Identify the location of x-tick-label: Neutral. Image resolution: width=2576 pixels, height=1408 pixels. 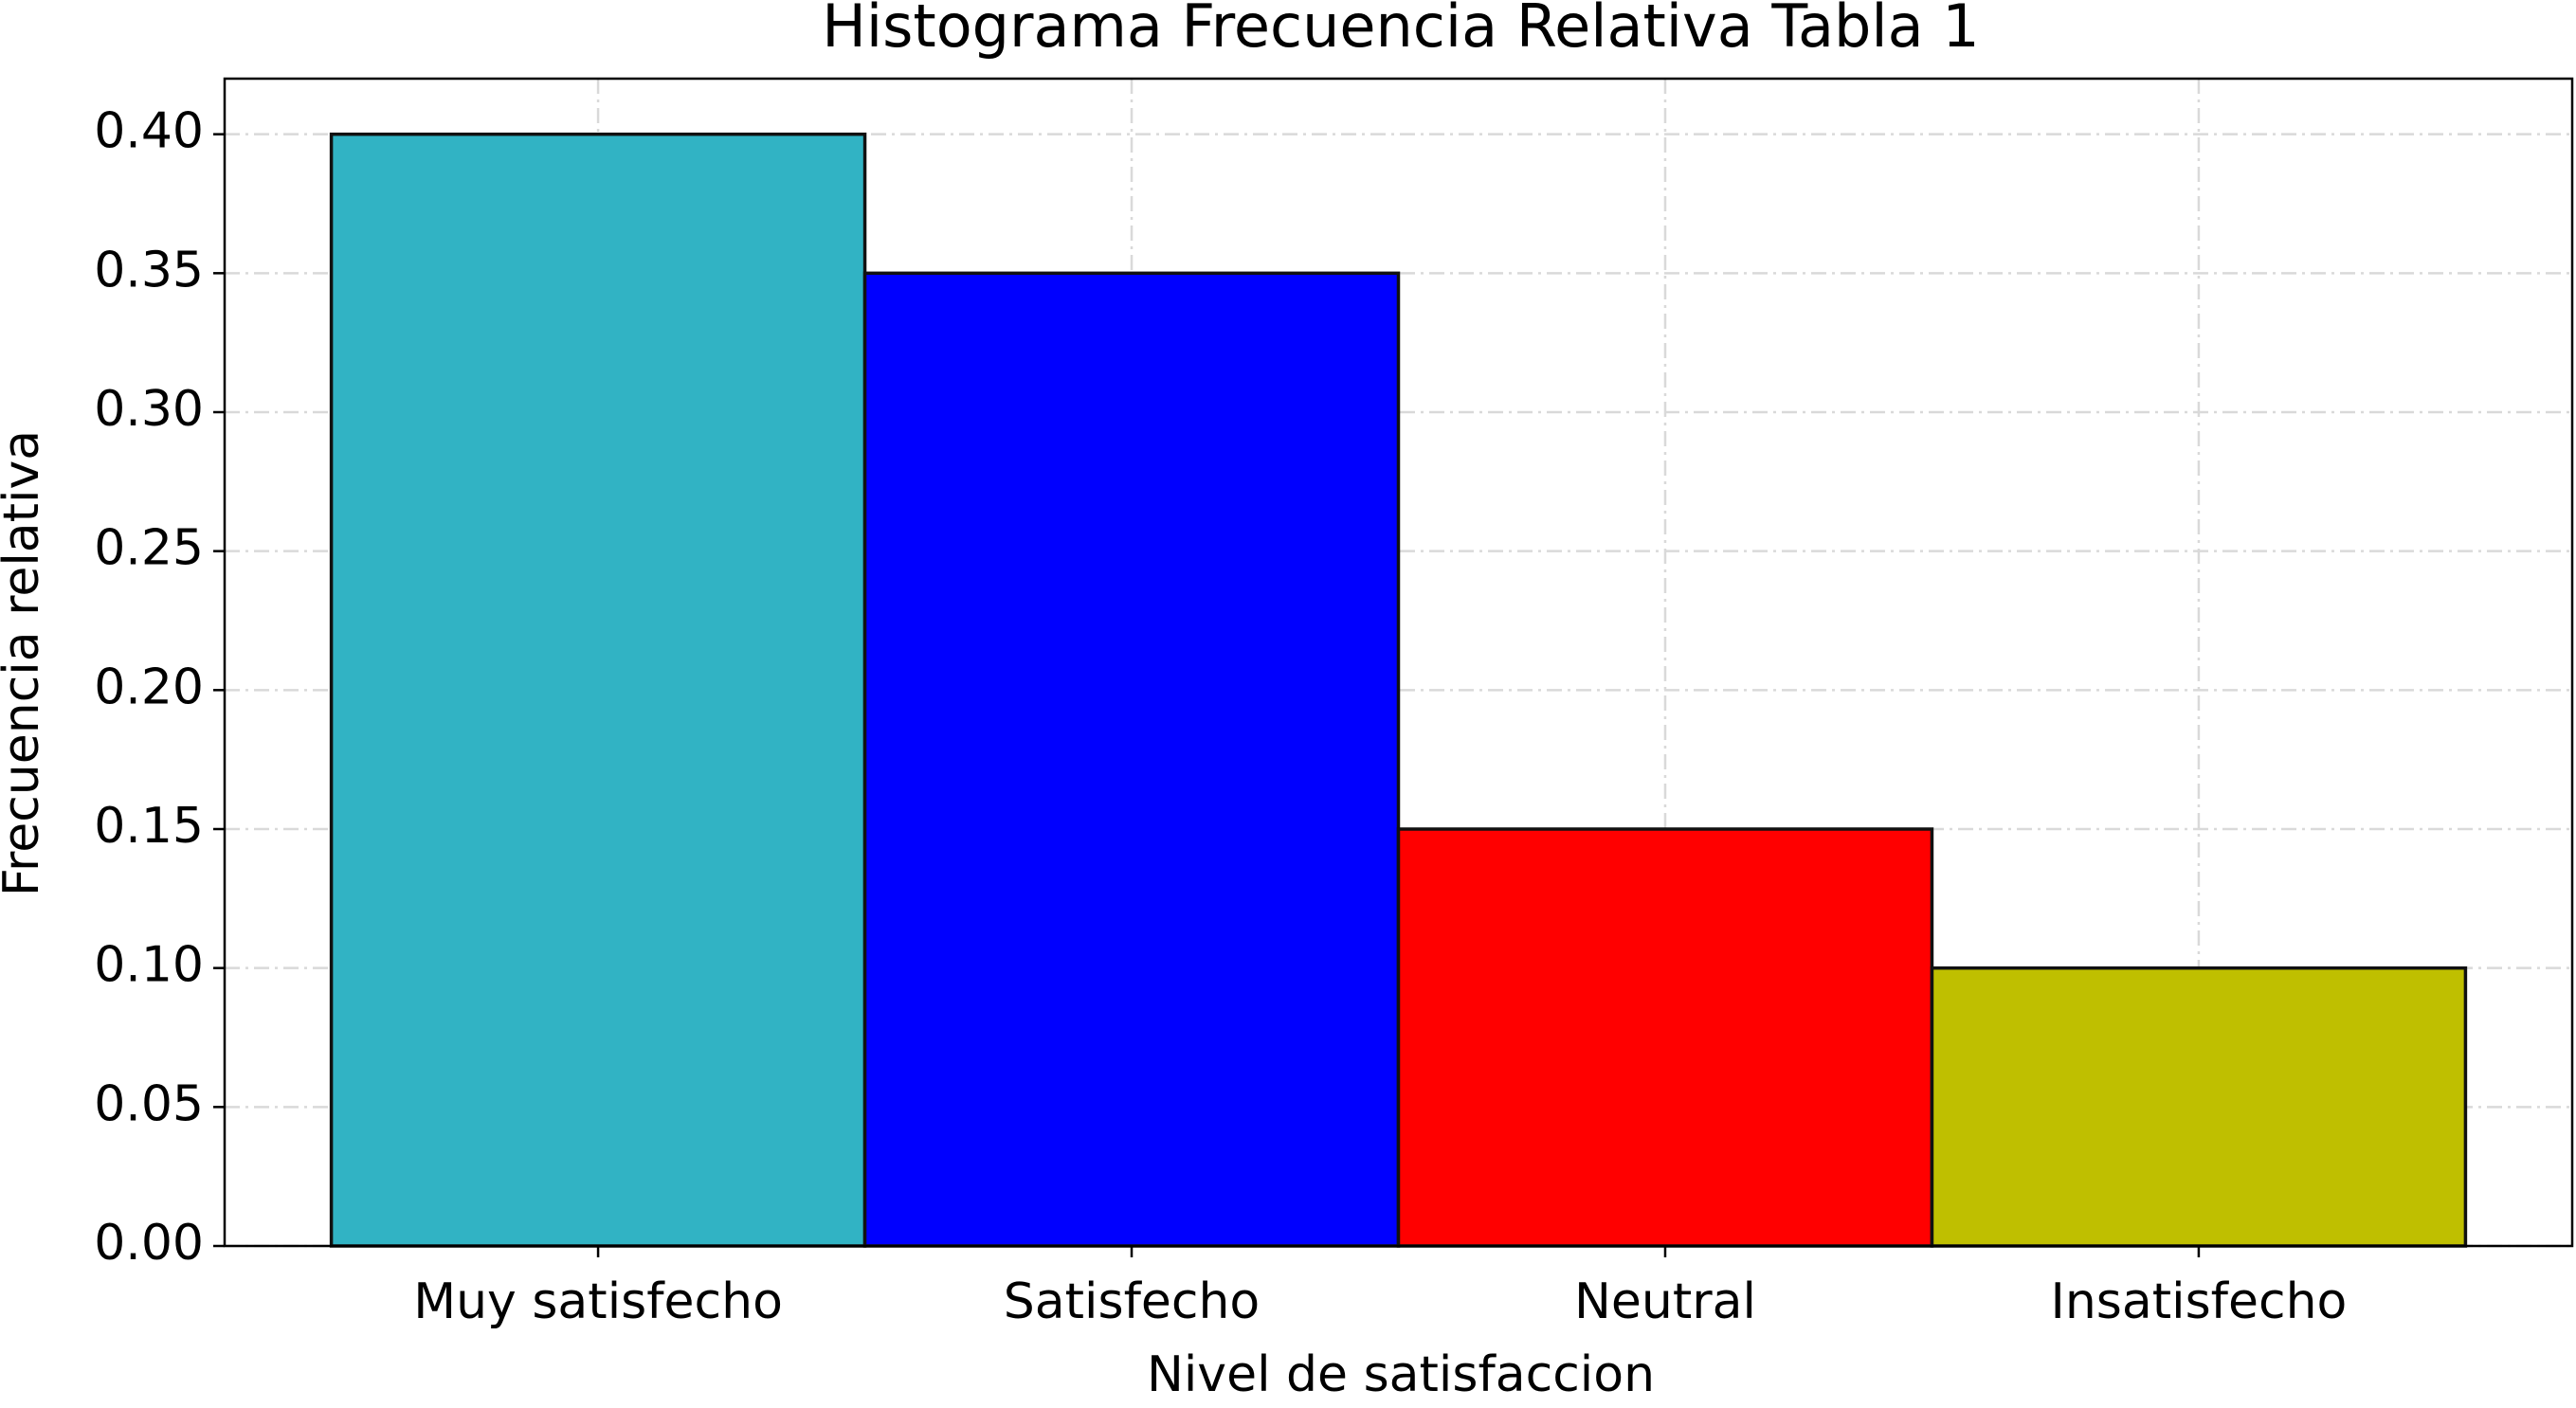
(1665, 1301).